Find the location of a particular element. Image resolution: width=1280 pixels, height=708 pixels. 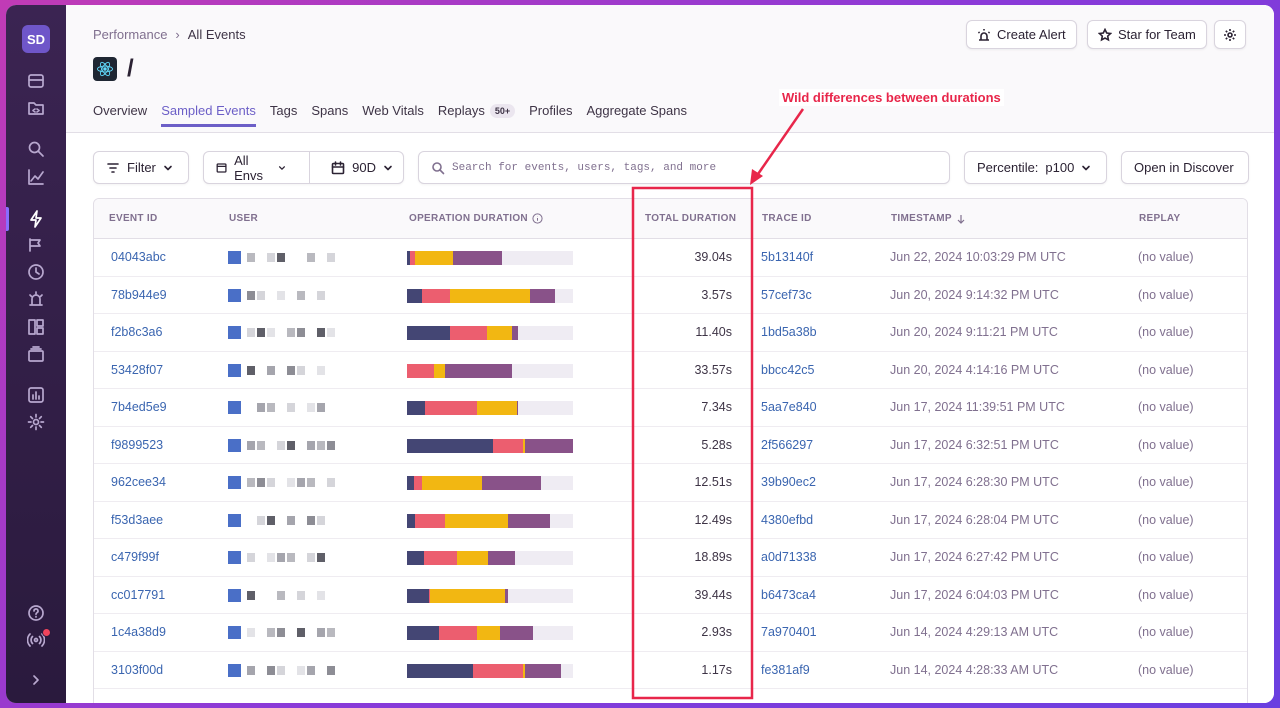

stats-icon is located at coordinates (36, 395).